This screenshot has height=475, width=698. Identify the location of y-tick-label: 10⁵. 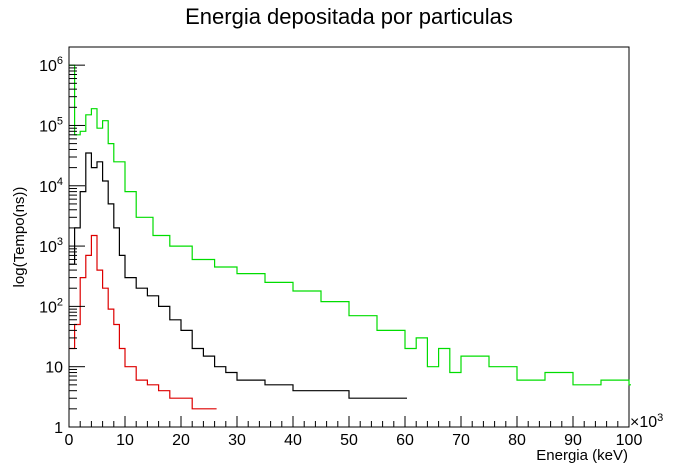
(51, 125).